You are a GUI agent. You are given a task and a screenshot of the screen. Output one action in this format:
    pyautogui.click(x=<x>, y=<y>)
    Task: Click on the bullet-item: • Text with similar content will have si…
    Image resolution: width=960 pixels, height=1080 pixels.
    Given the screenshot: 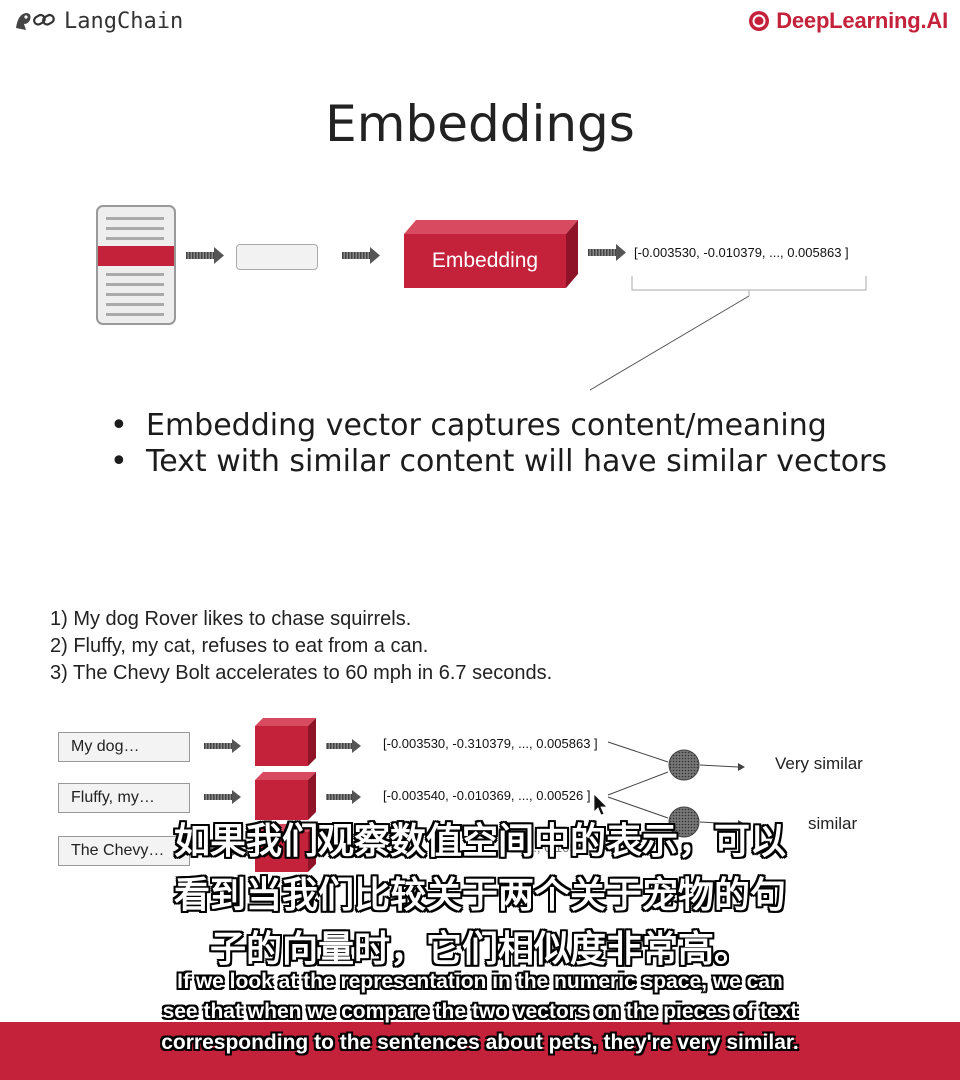 What is the action you would take?
    pyautogui.click(x=498, y=462)
    